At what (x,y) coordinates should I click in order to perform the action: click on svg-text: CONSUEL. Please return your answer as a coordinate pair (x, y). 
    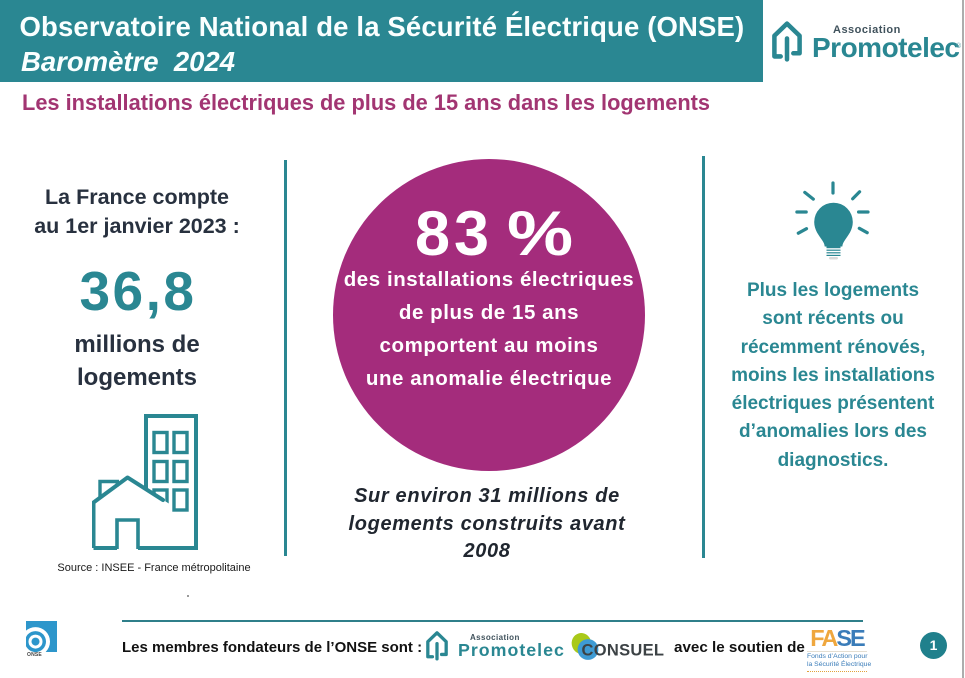
    Looking at the image, I should click on (623, 651).